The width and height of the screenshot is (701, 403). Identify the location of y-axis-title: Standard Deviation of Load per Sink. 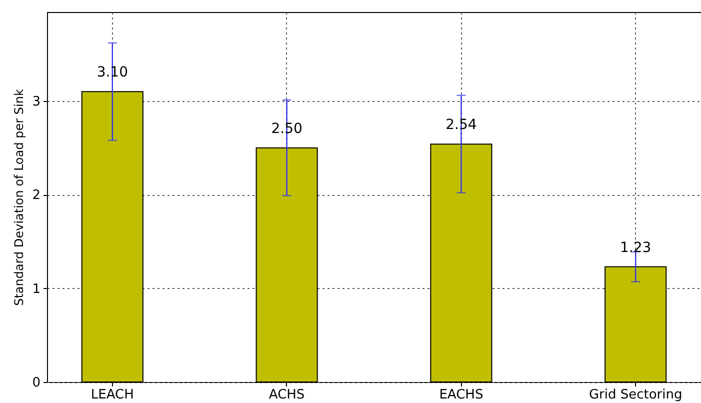
(19, 197).